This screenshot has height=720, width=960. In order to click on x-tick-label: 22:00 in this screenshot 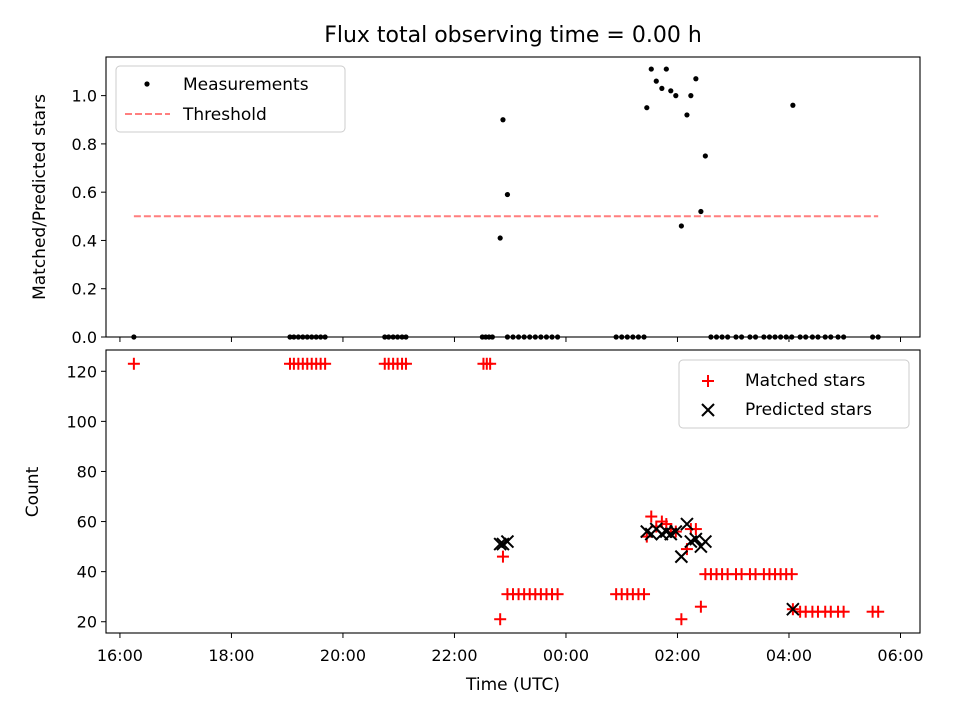, I will do `click(454, 655)`.